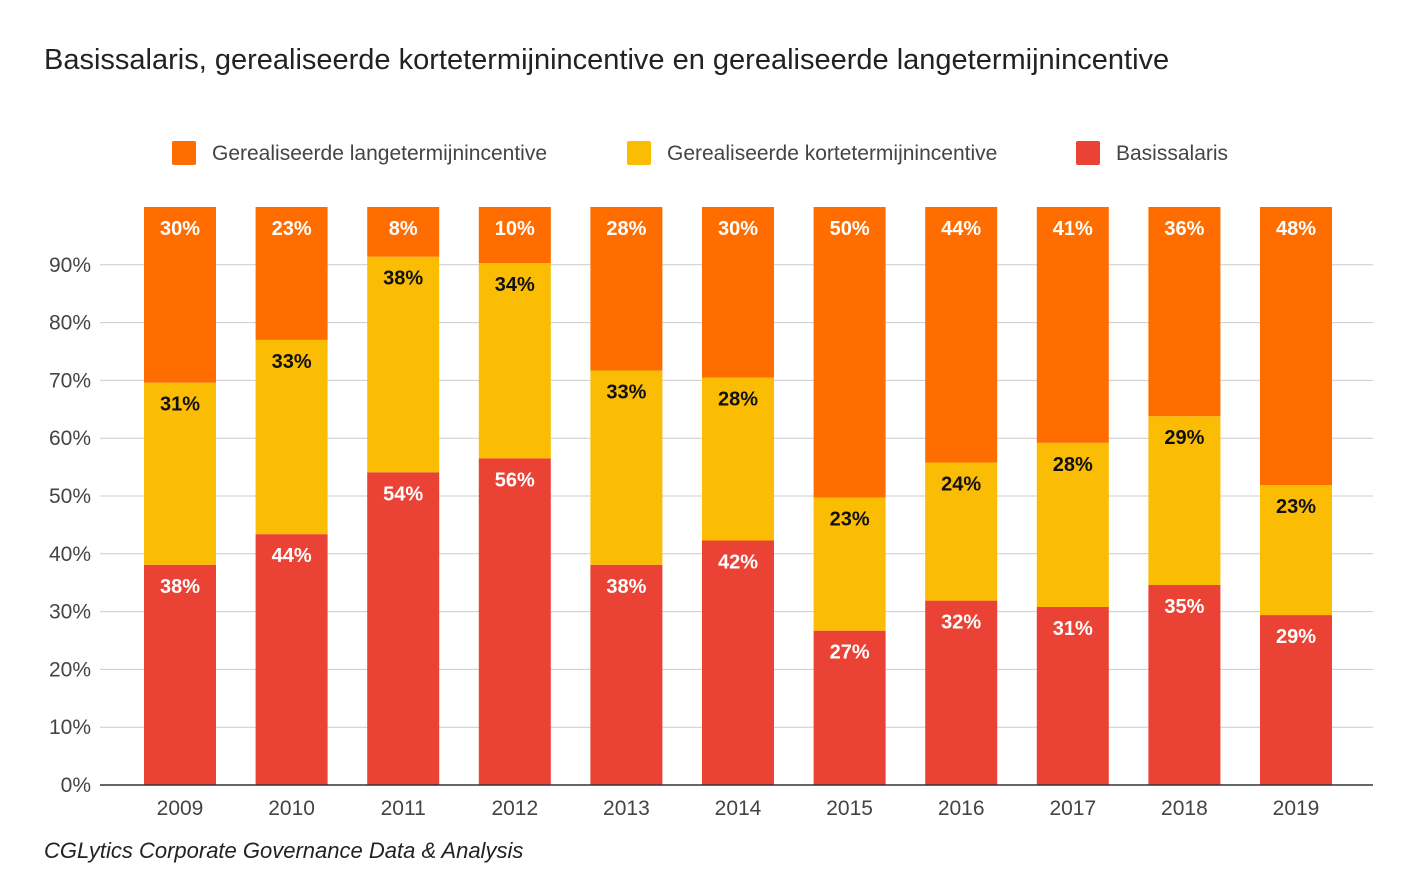 The image size is (1416, 874). Describe the element at coordinates (180, 473) in the screenshot. I see `bar-gerealiseerde-kortetermijnincentive-2009` at that location.